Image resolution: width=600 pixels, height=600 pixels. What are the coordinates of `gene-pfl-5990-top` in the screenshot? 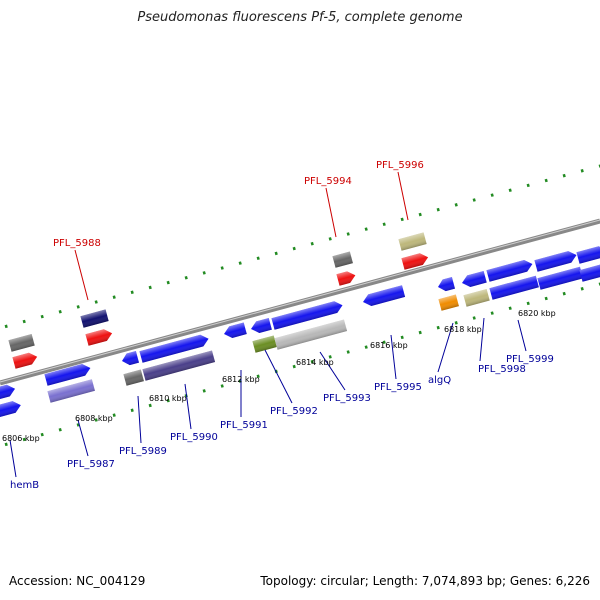 It's located at (174, 348).